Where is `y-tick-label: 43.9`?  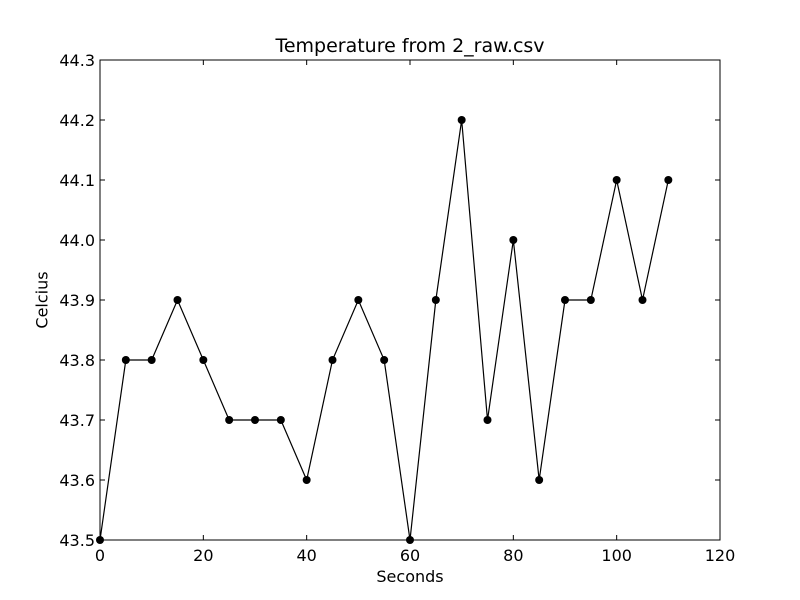 y-tick-label: 43.9 is located at coordinates (77, 300).